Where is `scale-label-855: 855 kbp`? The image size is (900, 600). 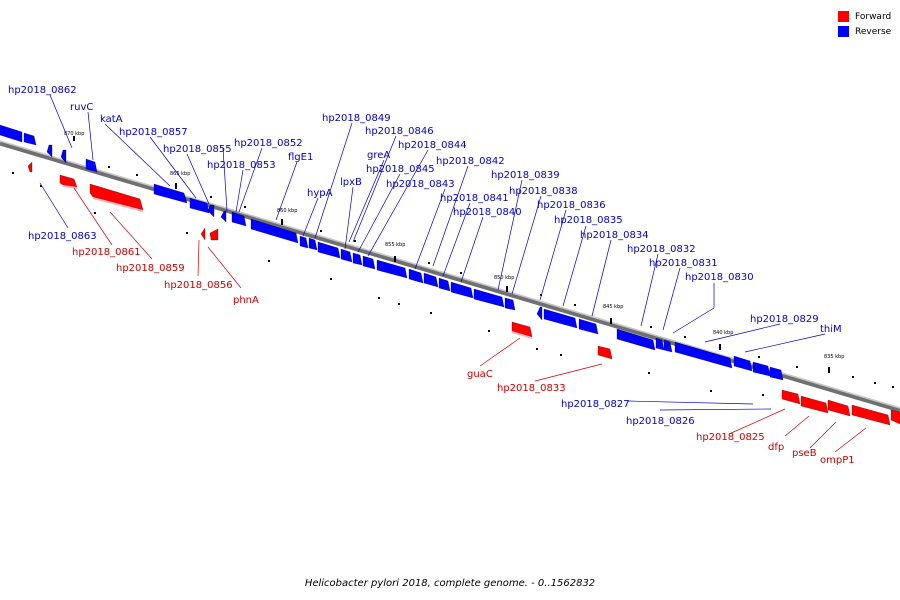
scale-label-855: 855 kbp is located at coordinates (395, 245).